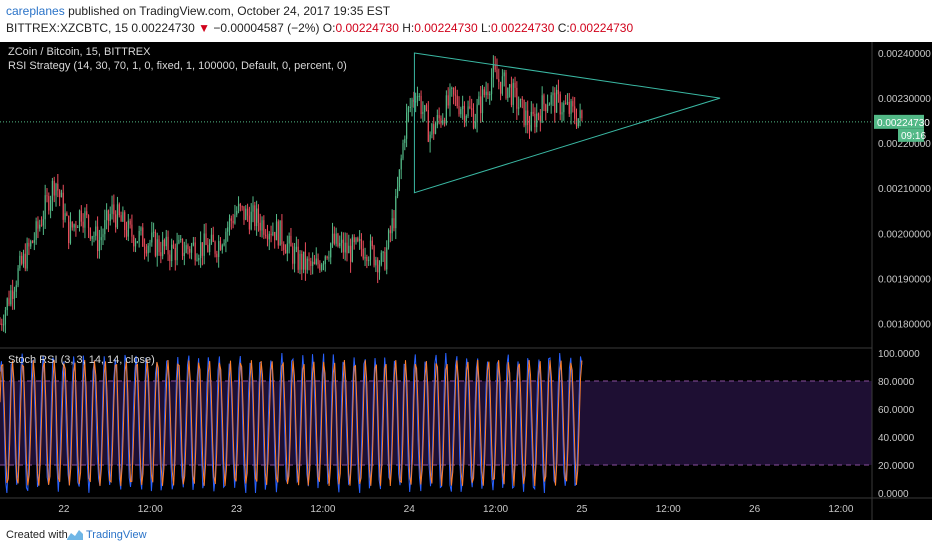 This screenshot has height=550, width=932. Describe the element at coordinates (75, 535) in the screenshot. I see `tradingview-logo-icon` at that location.